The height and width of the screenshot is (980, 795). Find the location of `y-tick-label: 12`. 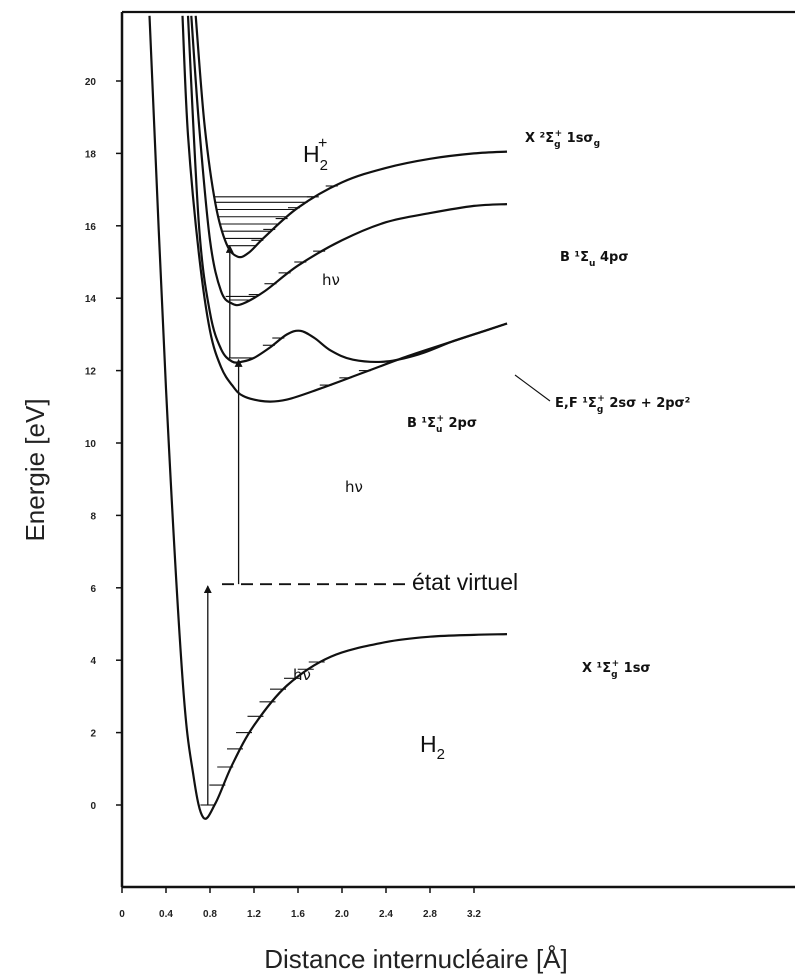

y-tick-label: 12 is located at coordinates (91, 372).